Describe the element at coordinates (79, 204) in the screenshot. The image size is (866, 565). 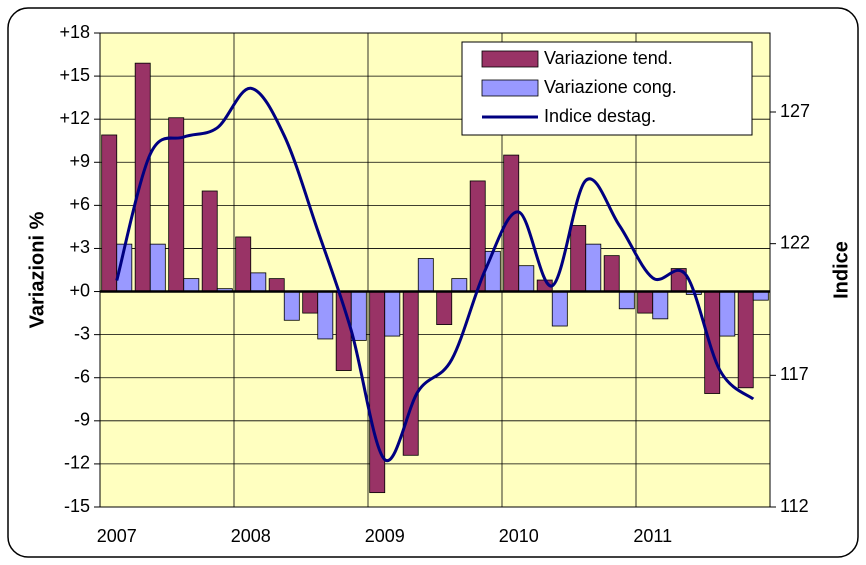
I see `y-tick-label: +6` at that location.